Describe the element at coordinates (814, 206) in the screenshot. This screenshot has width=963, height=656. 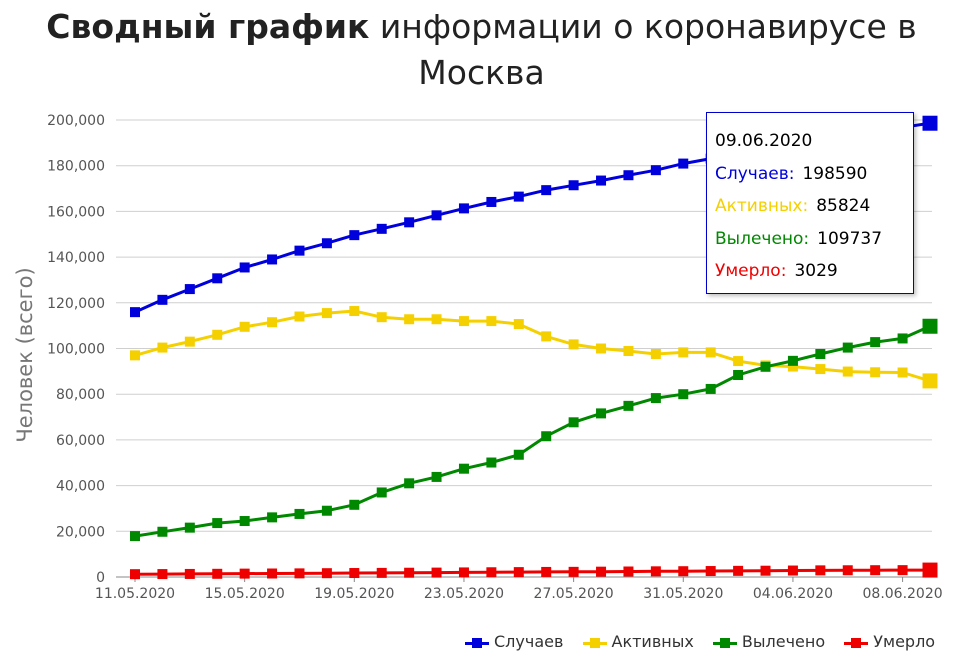
I see `tooltip-row-active: Активных: 85824` at that location.